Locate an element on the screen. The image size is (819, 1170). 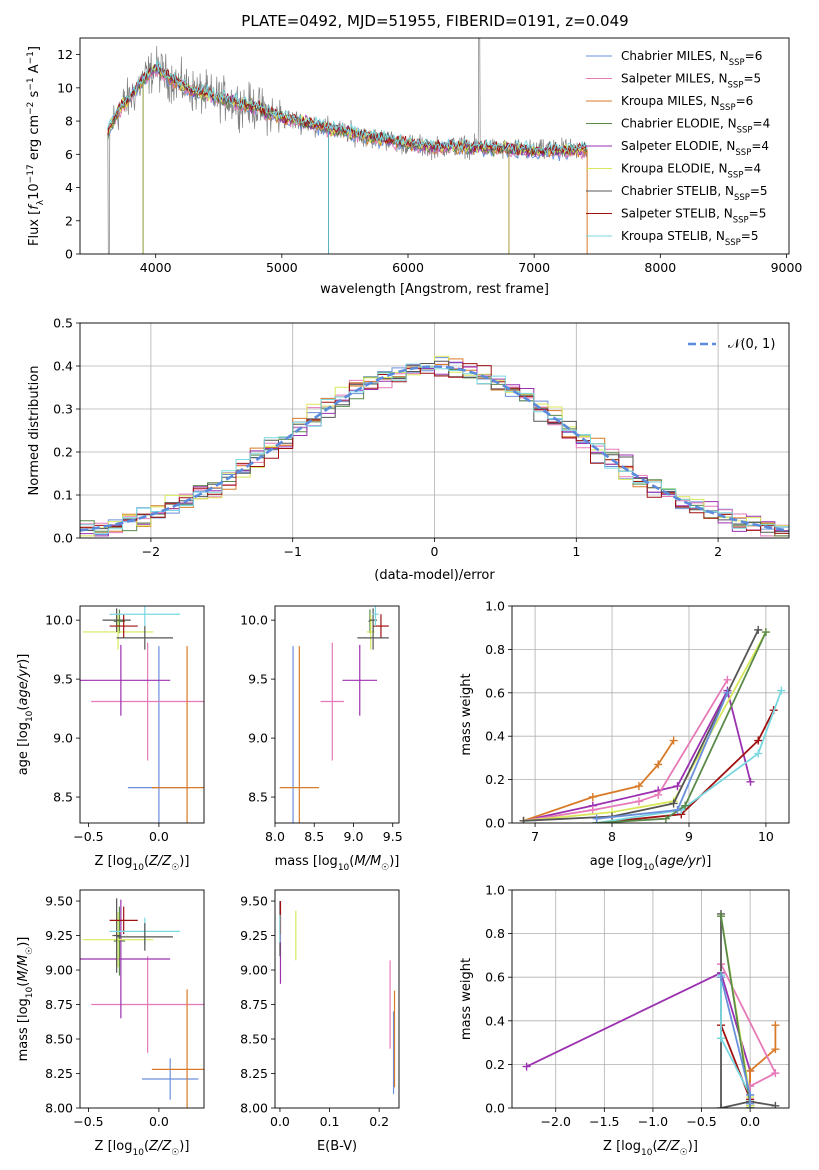
axis-label-part: mass [log is located at coordinates (23, 1029).